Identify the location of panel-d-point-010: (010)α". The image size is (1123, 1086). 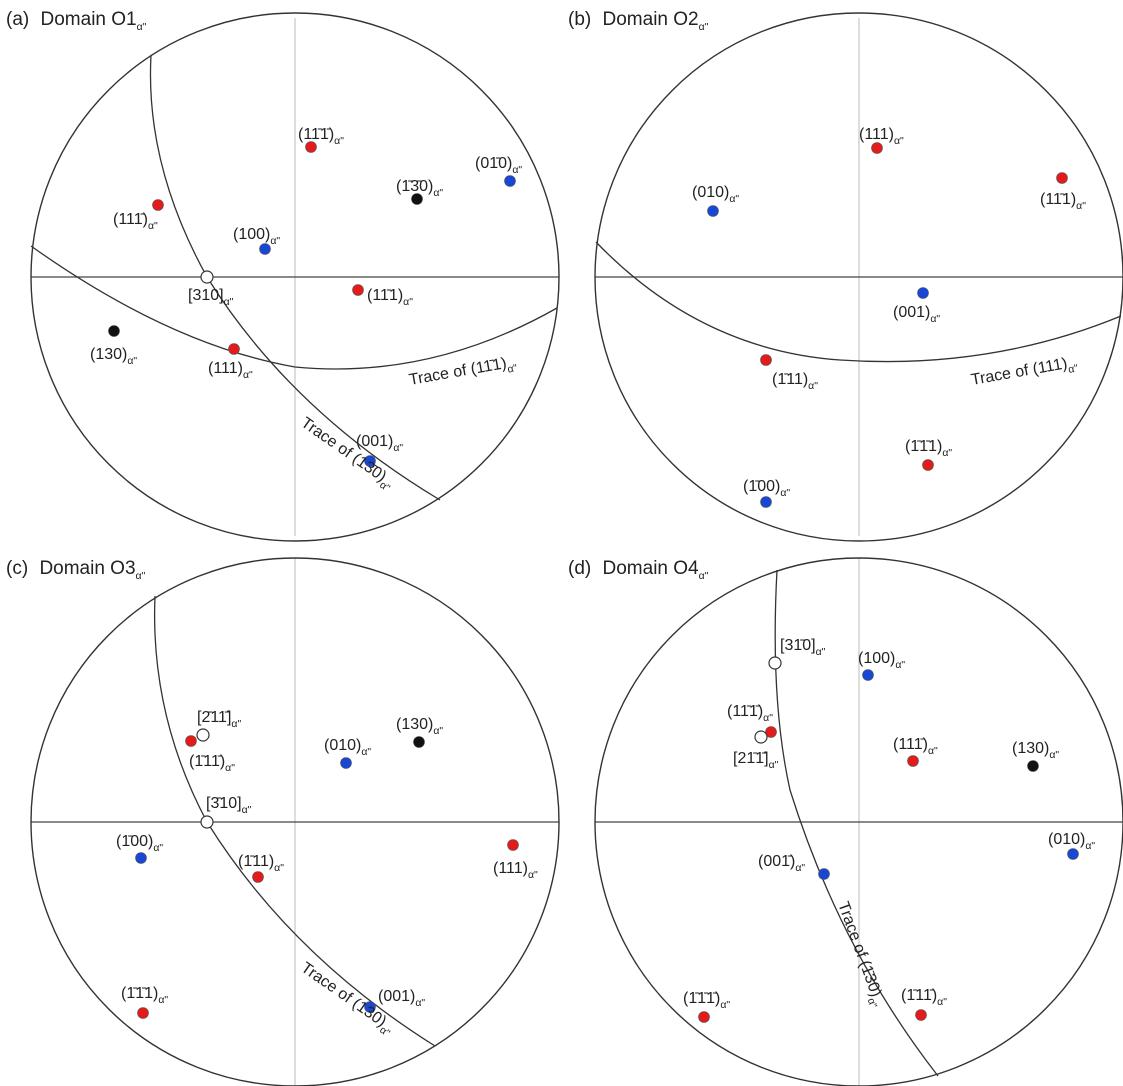
(1071, 845).